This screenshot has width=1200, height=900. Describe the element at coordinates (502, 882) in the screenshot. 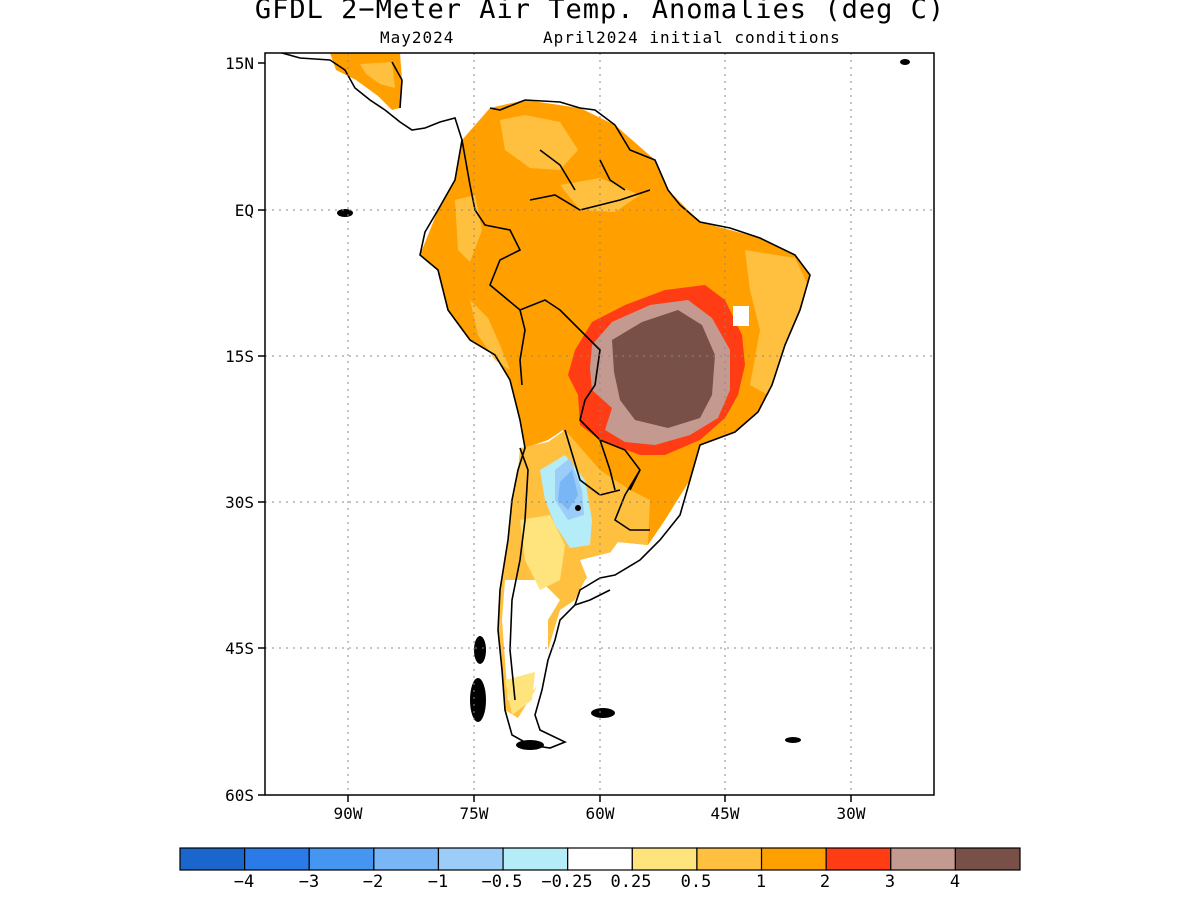

I see `colorbar-label: −0.5` at that location.